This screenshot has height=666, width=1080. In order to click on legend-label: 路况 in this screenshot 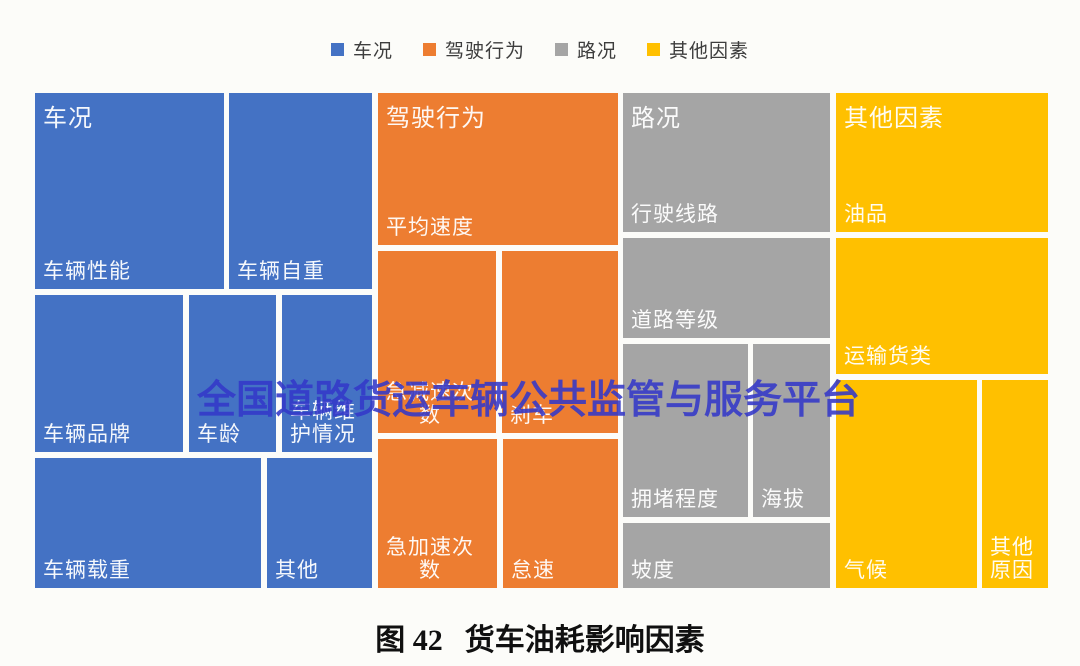, I will do `click(597, 51)`.